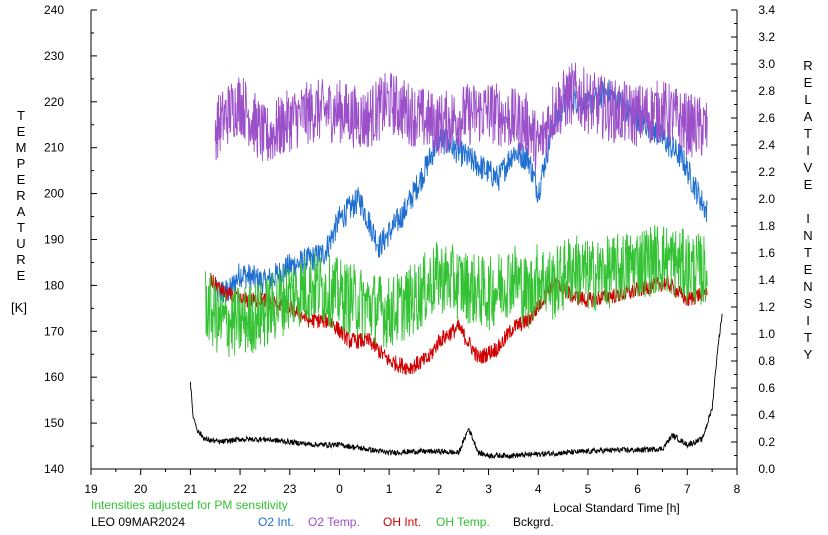 Image resolution: width=828 pixels, height=535 pixels. Describe the element at coordinates (533, 522) in the screenshot. I see `legend-entry: Bckgrd.` at that location.